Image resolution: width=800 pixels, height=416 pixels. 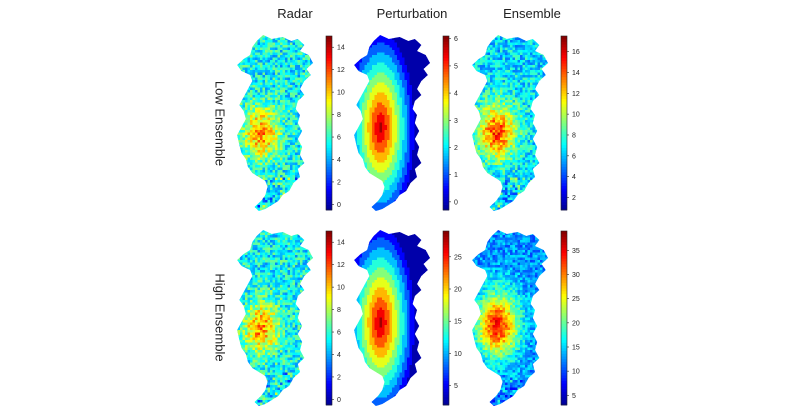 What do you see at coordinates (275, 318) in the screenshot?
I see `high-radar-map` at bounding box center [275, 318].